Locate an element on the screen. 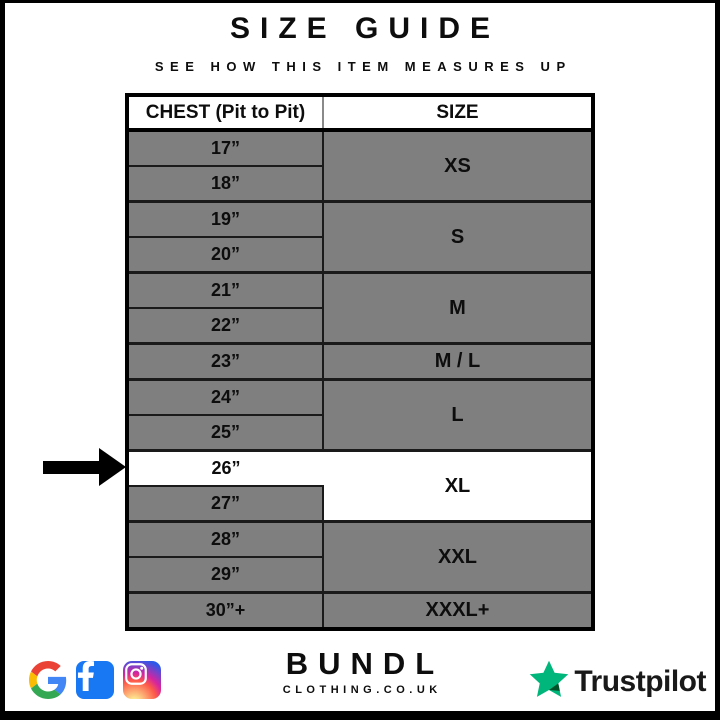 Image resolution: width=720 pixels, height=720 pixels. instagram-icon is located at coordinates (142, 680).